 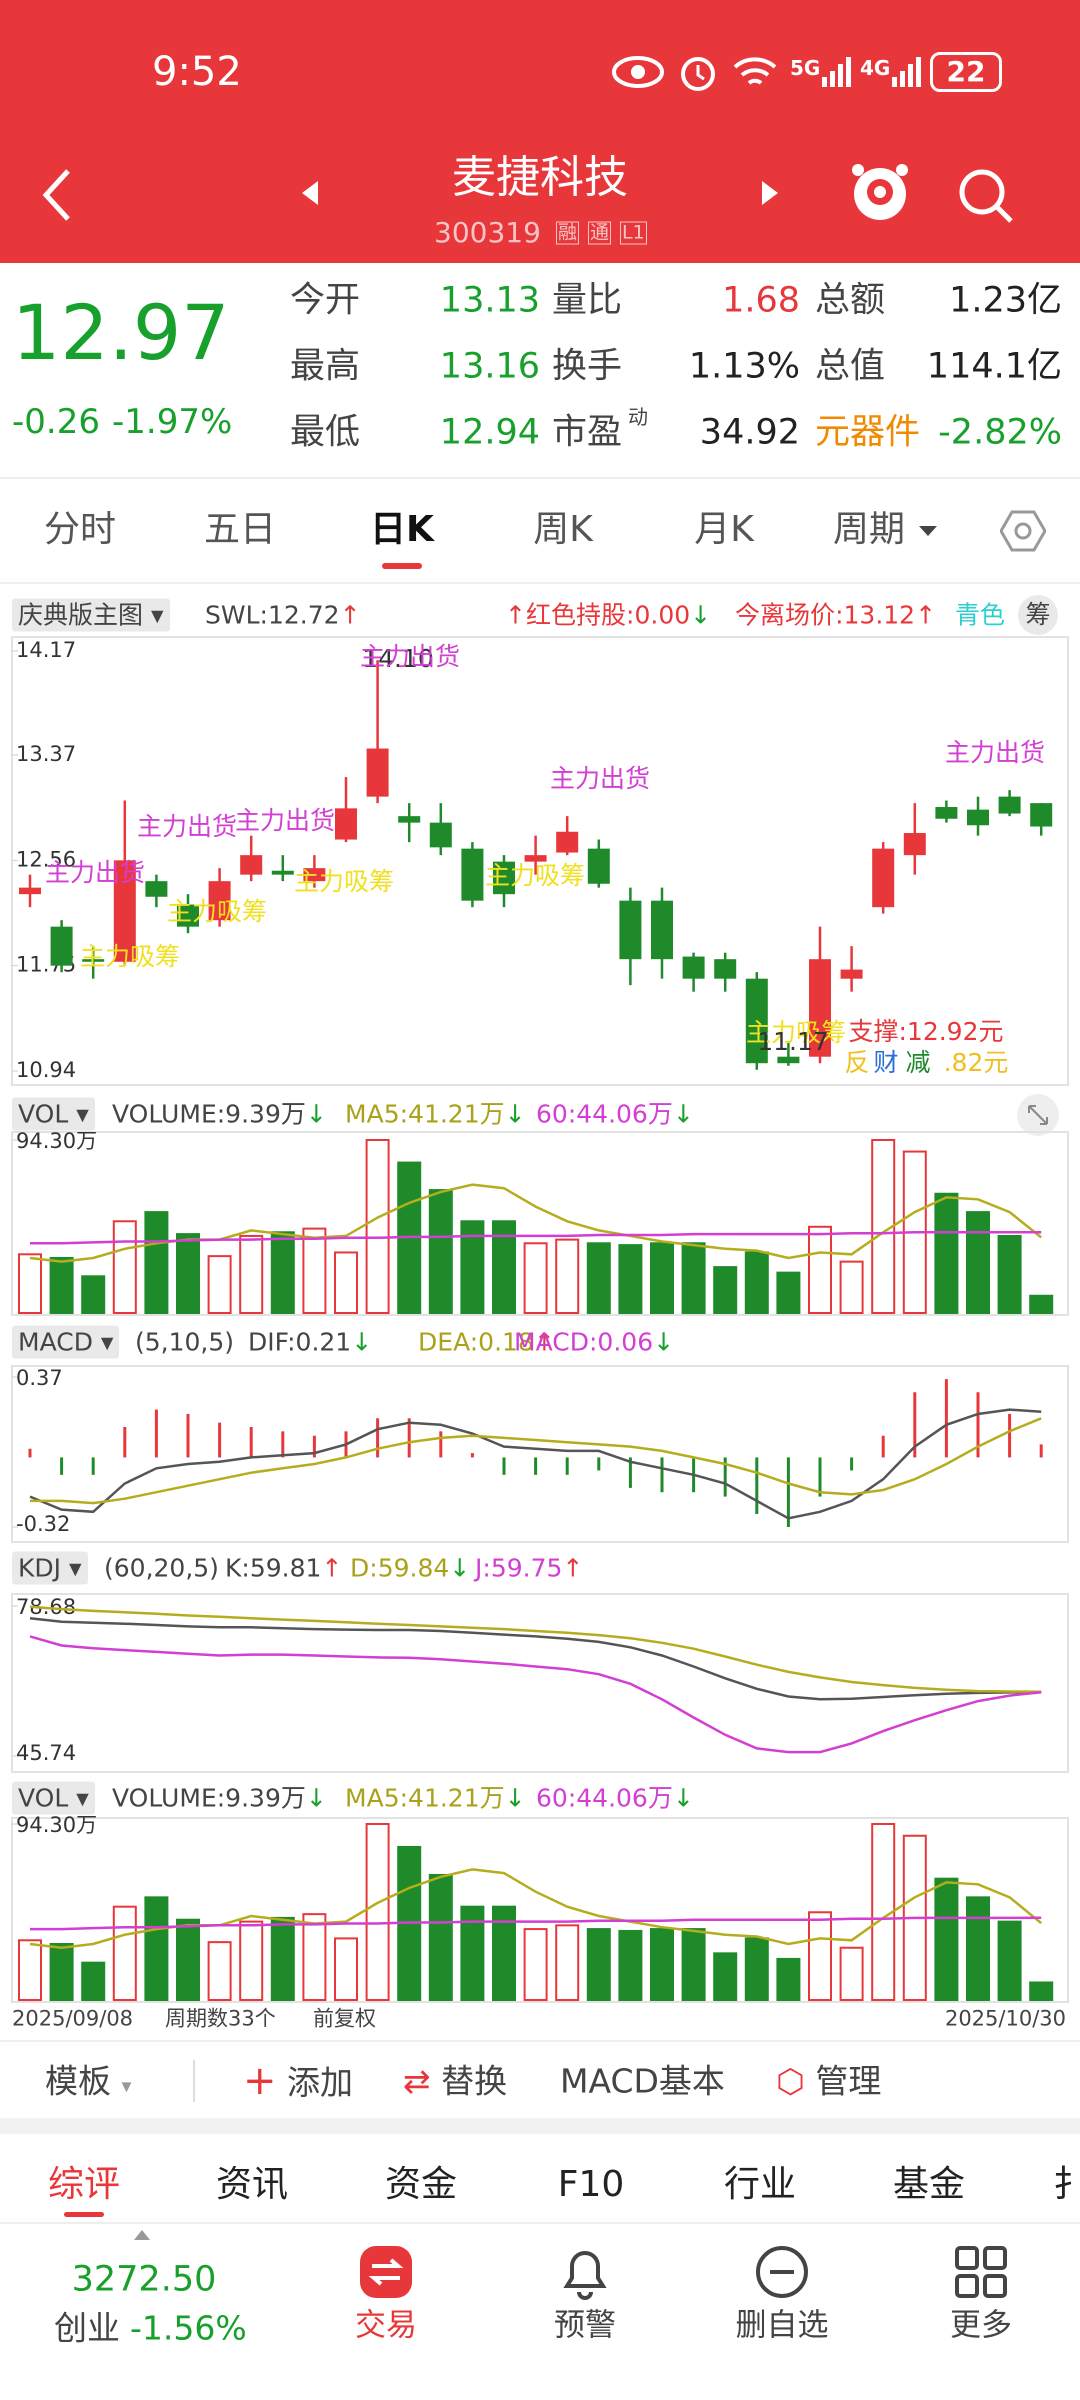 What do you see at coordinates (587, 300) in the screenshot?
I see `stat-label: 量比` at bounding box center [587, 300].